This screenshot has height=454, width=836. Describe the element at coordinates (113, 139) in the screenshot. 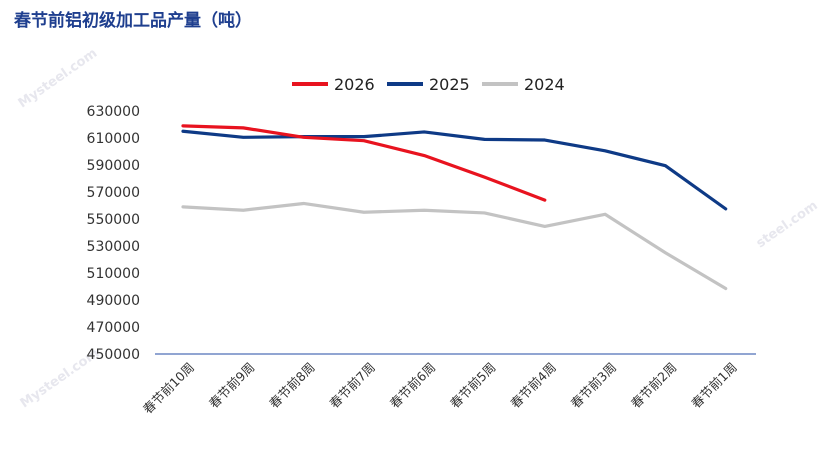

I see `y-tick-label: 610000` at that location.